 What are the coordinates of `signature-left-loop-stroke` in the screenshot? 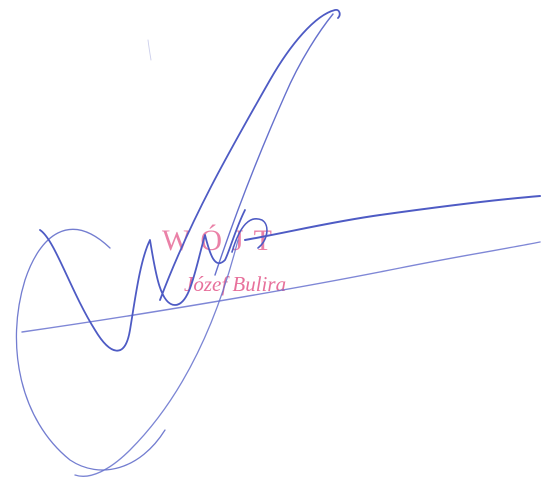 It's located at (90, 349).